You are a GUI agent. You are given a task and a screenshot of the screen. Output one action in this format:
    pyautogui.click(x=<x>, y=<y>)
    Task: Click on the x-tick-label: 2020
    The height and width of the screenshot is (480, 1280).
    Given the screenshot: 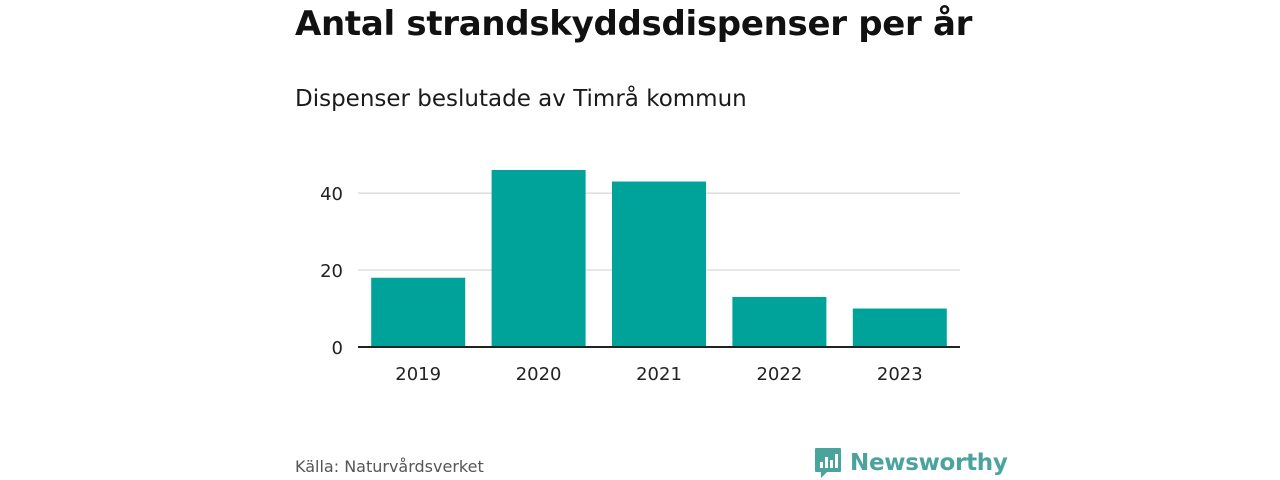 What is the action you would take?
    pyautogui.click(x=539, y=374)
    